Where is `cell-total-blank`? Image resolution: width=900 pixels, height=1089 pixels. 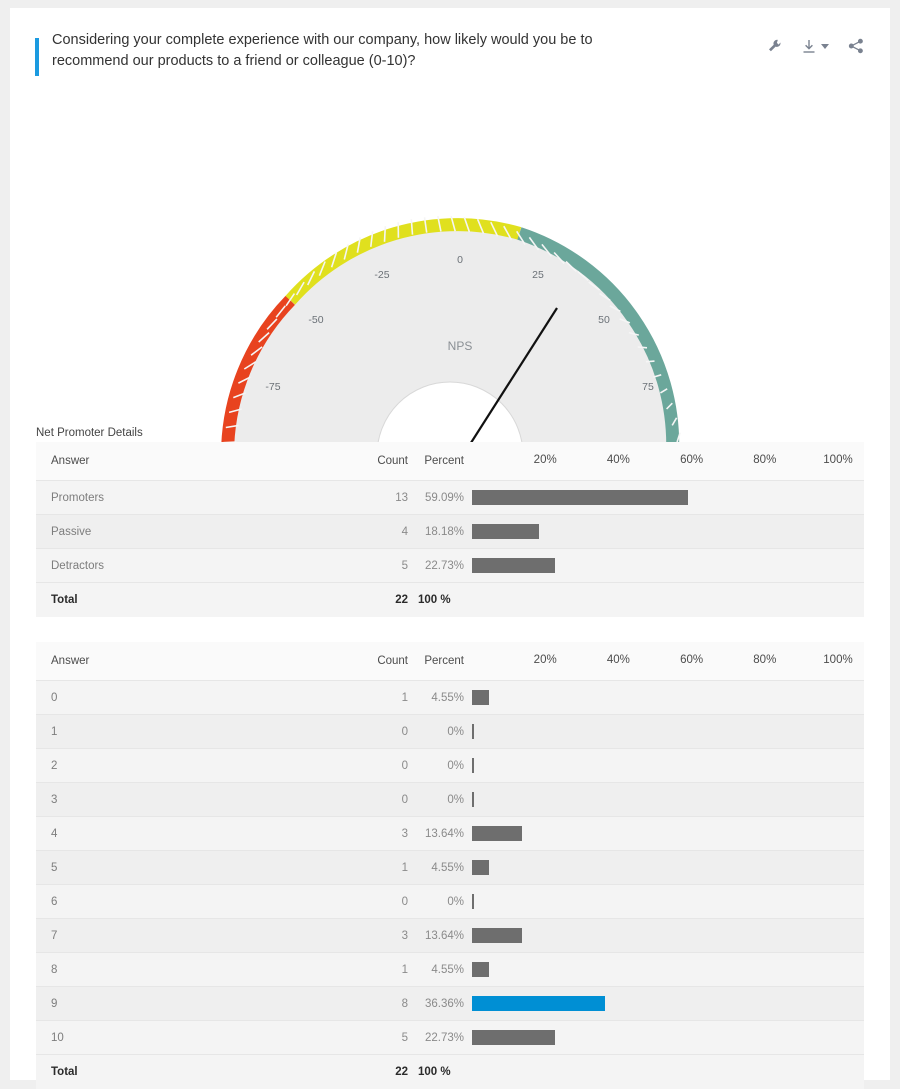
cell-total-blank is located at coordinates (668, 600).